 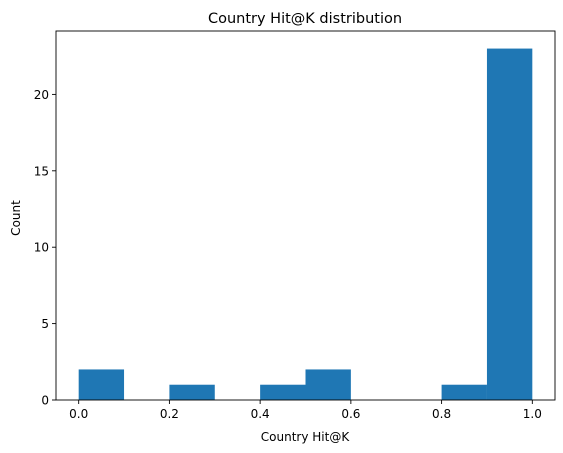 I want to click on x-tick-label-3: 0.6, so click(x=350, y=414).